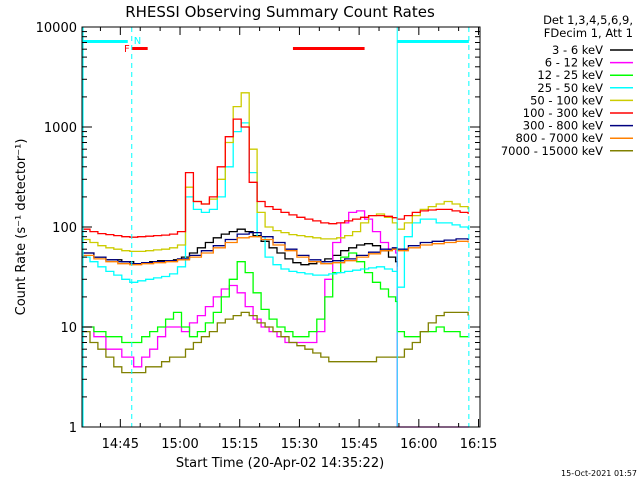  I want to click on legend-label-6: 300 - 800 keV, so click(563, 126).